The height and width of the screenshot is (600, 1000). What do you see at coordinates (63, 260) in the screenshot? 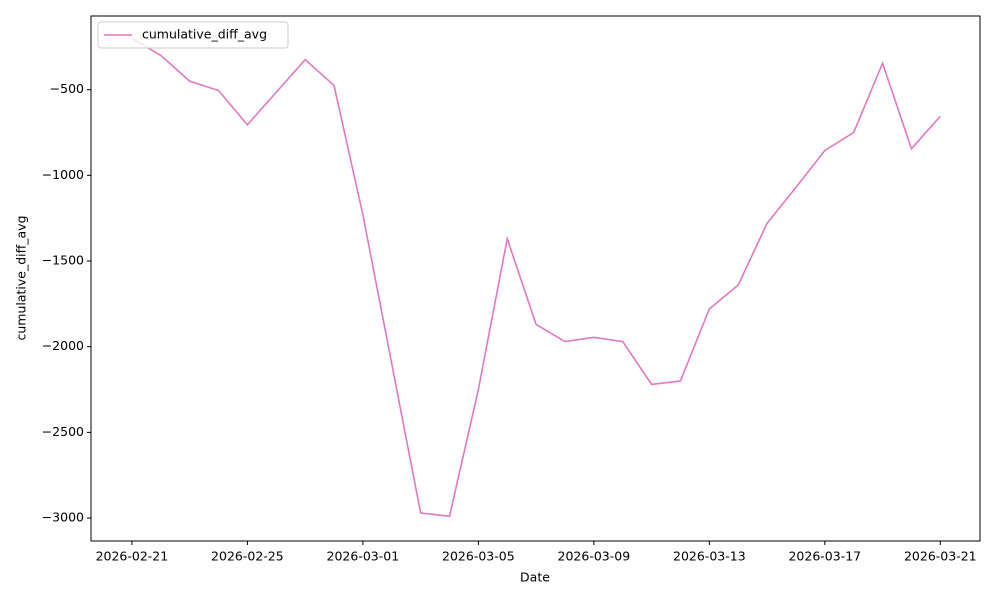
I see `y-tick-label: −1500` at bounding box center [63, 260].